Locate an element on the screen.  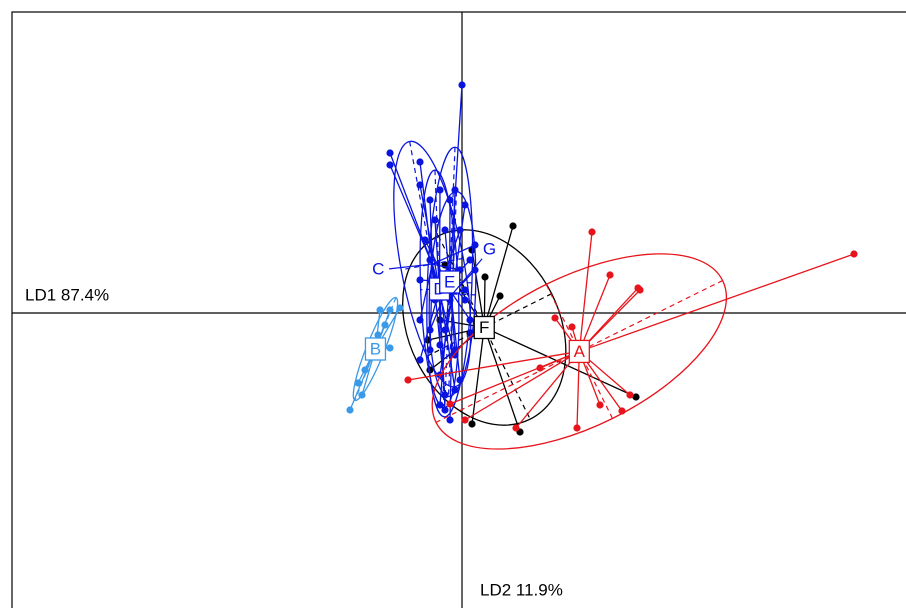
group-label: C is located at coordinates (378, 269).